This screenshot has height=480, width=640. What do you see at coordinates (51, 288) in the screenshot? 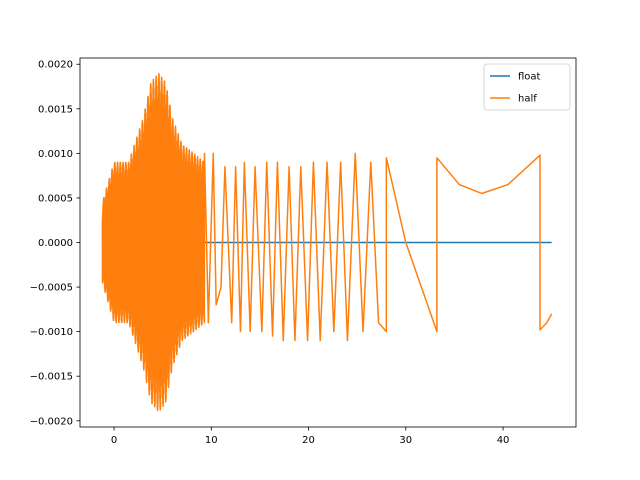
I see `y-tick-label: −0.0005` at bounding box center [51, 288].